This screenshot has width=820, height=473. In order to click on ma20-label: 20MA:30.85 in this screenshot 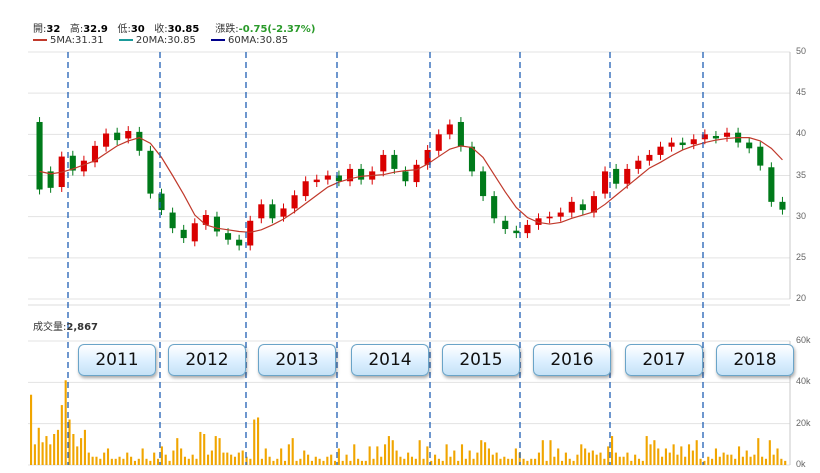, I will do `click(165, 40)`.